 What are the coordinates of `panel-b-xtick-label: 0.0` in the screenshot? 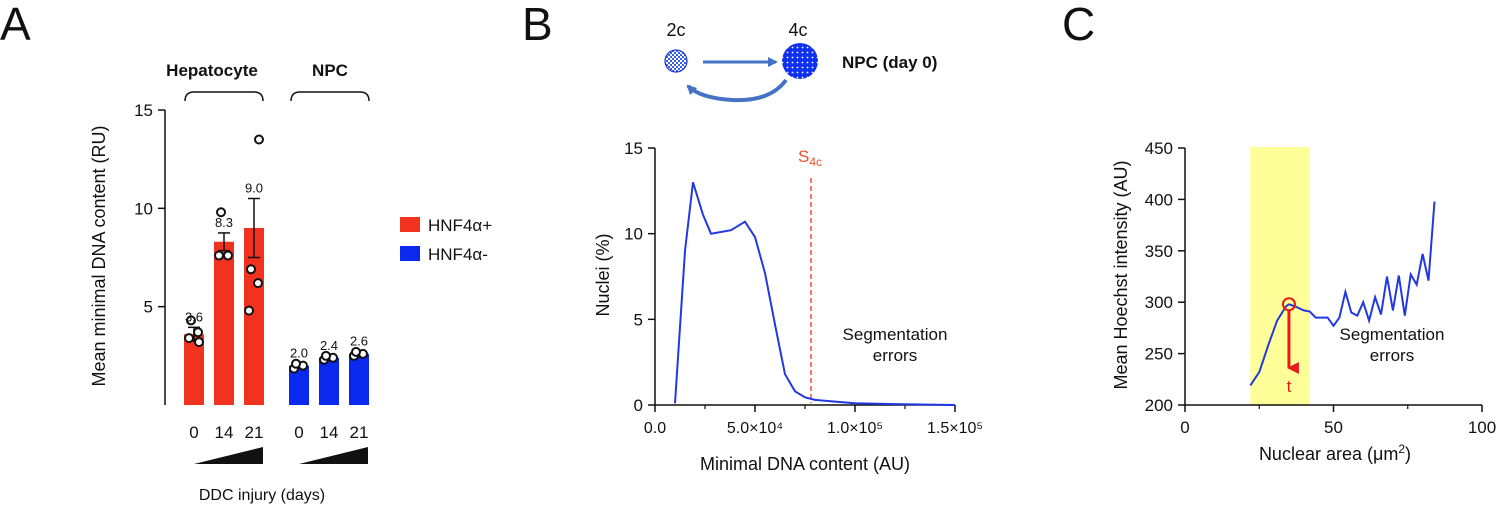 It's located at (655, 428).